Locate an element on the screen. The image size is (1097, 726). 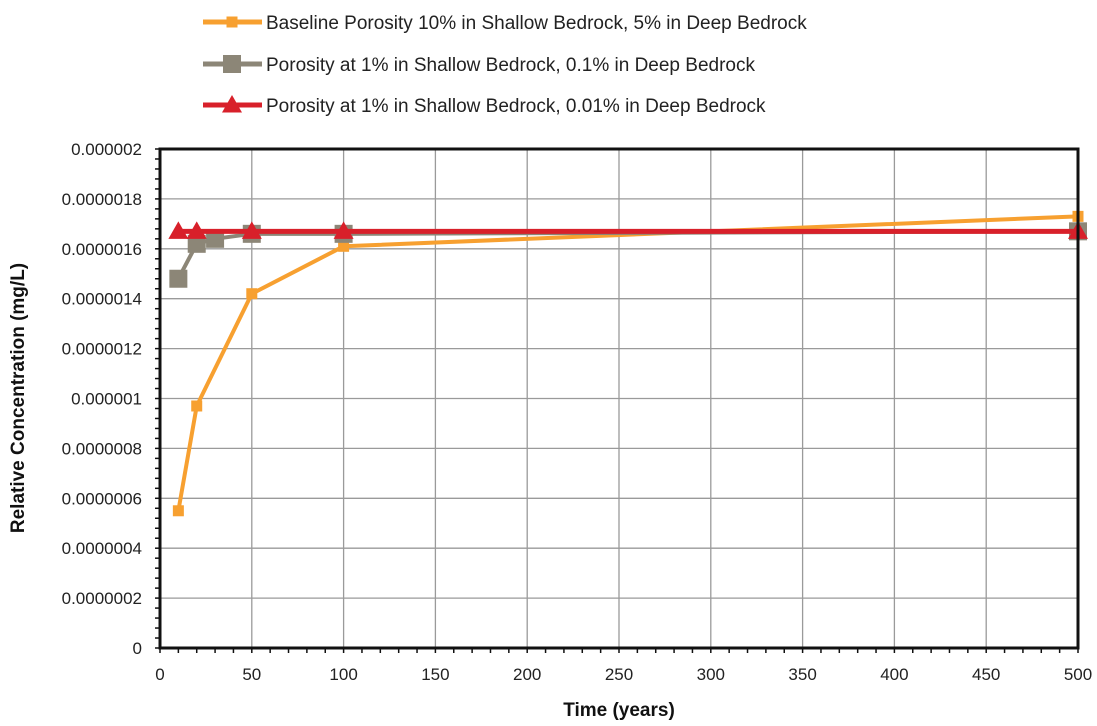
y-tick-label: 0.0000002 is located at coordinates (102, 598).